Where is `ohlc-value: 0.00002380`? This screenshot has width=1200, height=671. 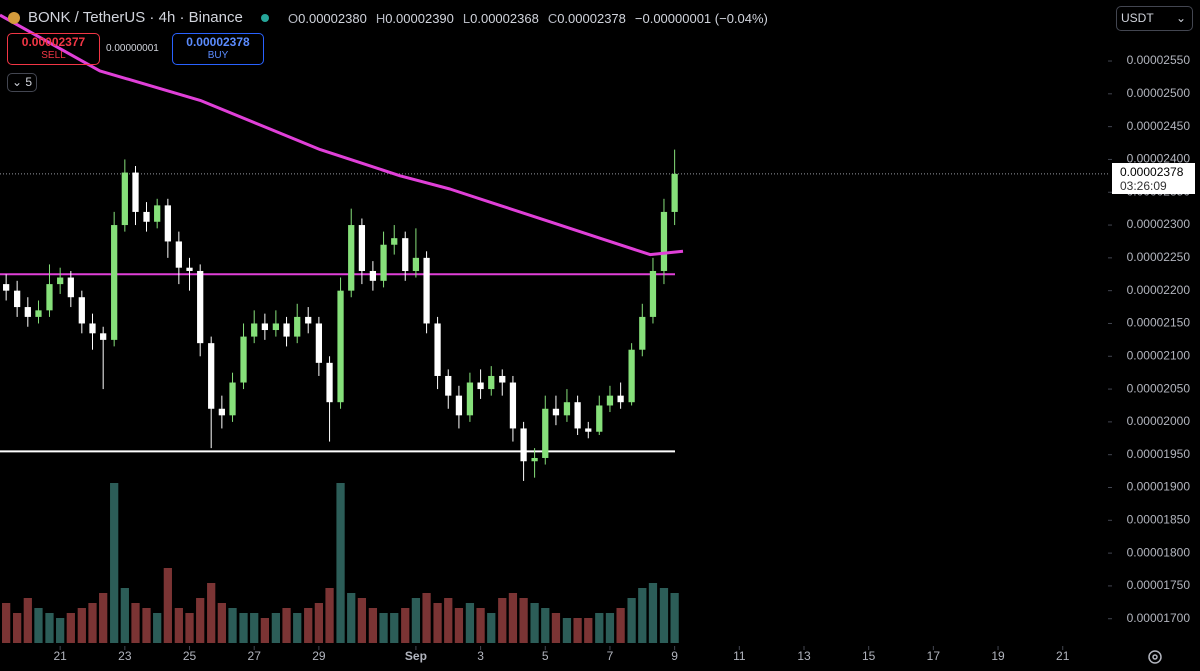
ohlc-value: 0.00002380 is located at coordinates (332, 18).